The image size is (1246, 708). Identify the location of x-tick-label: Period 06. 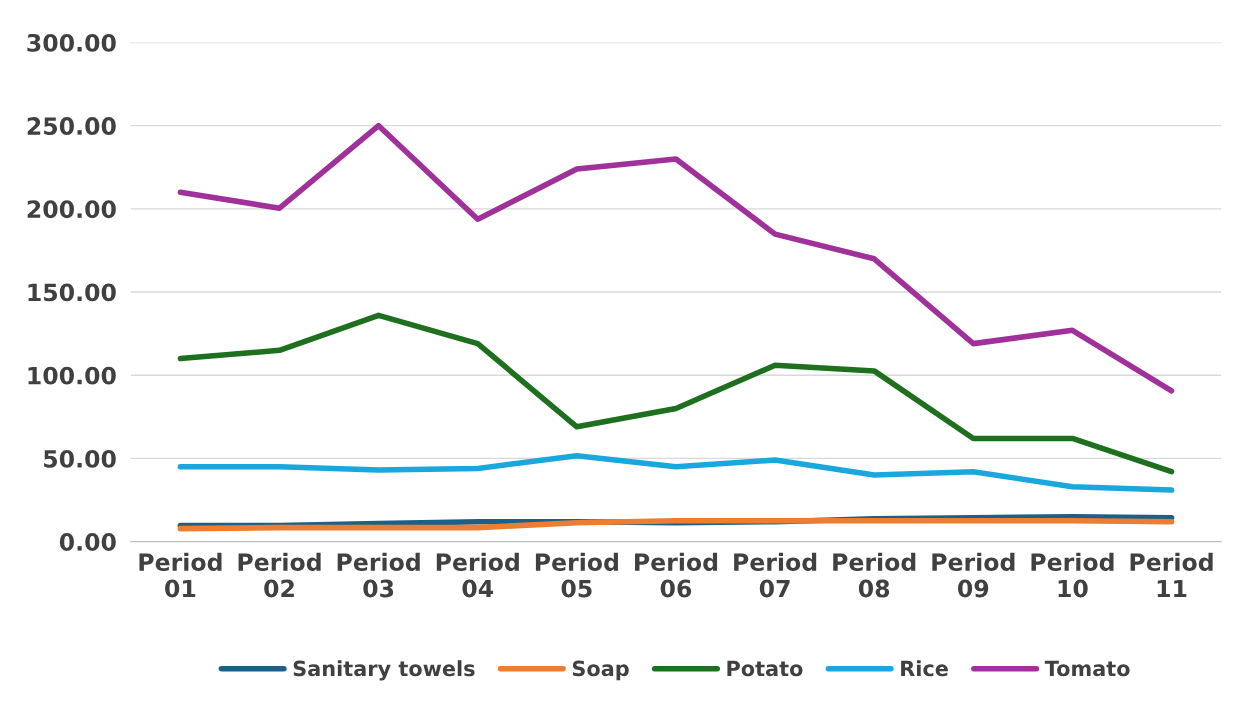
(676, 575).